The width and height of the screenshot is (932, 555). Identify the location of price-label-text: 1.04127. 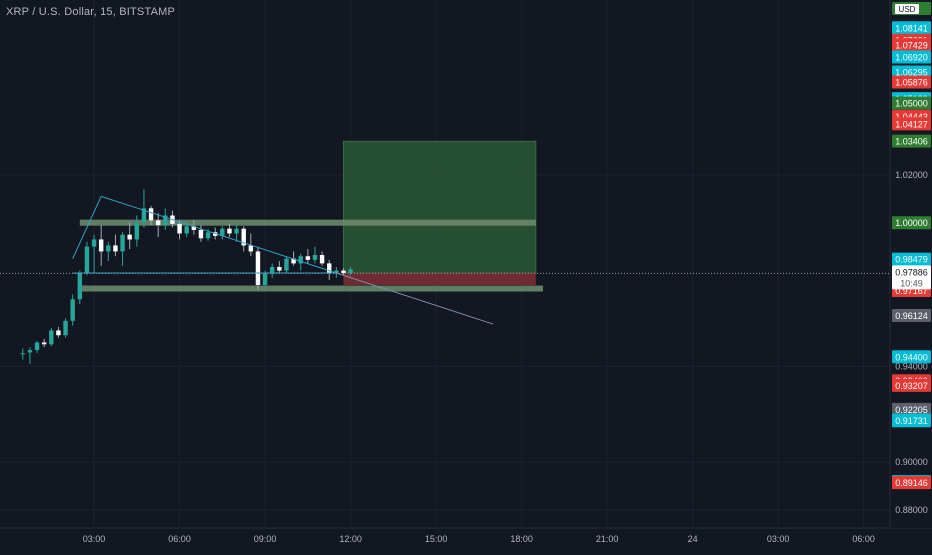
(911, 124).